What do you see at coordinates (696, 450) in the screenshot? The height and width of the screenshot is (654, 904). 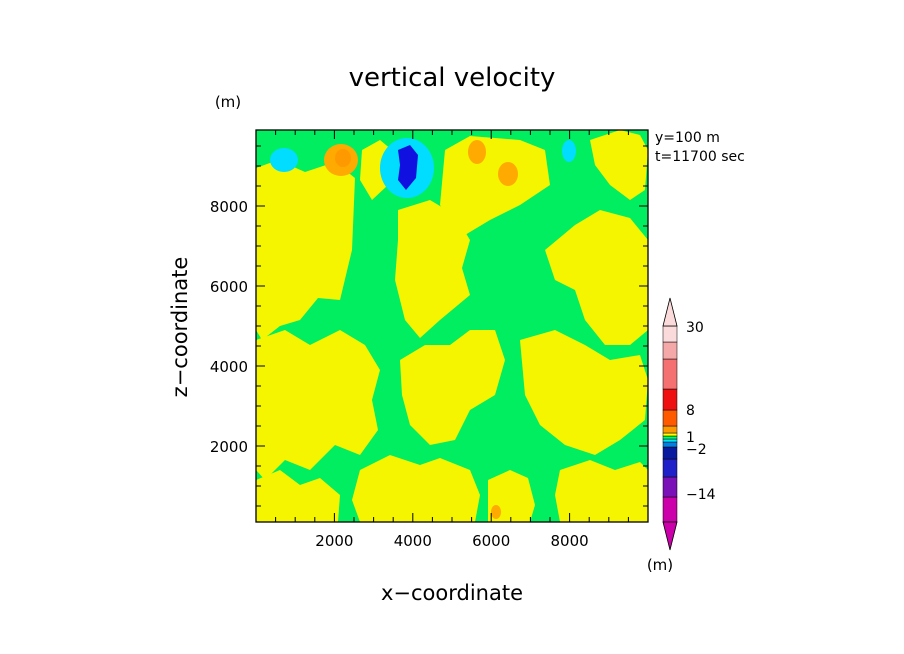 I see `colorbar-label: −2` at bounding box center [696, 450].